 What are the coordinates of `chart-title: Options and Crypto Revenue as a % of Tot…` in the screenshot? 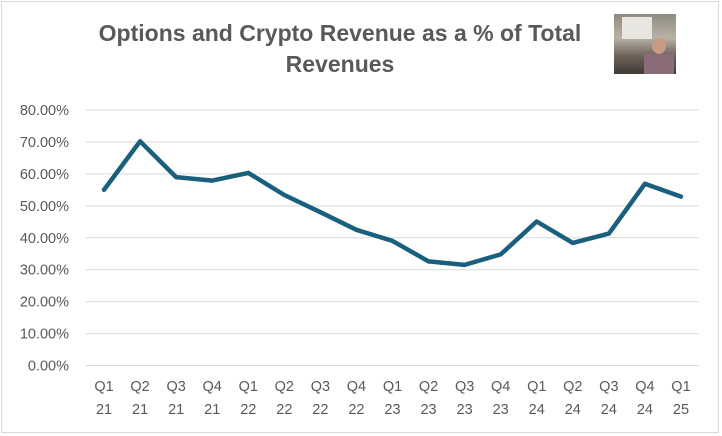 It's located at (340, 49).